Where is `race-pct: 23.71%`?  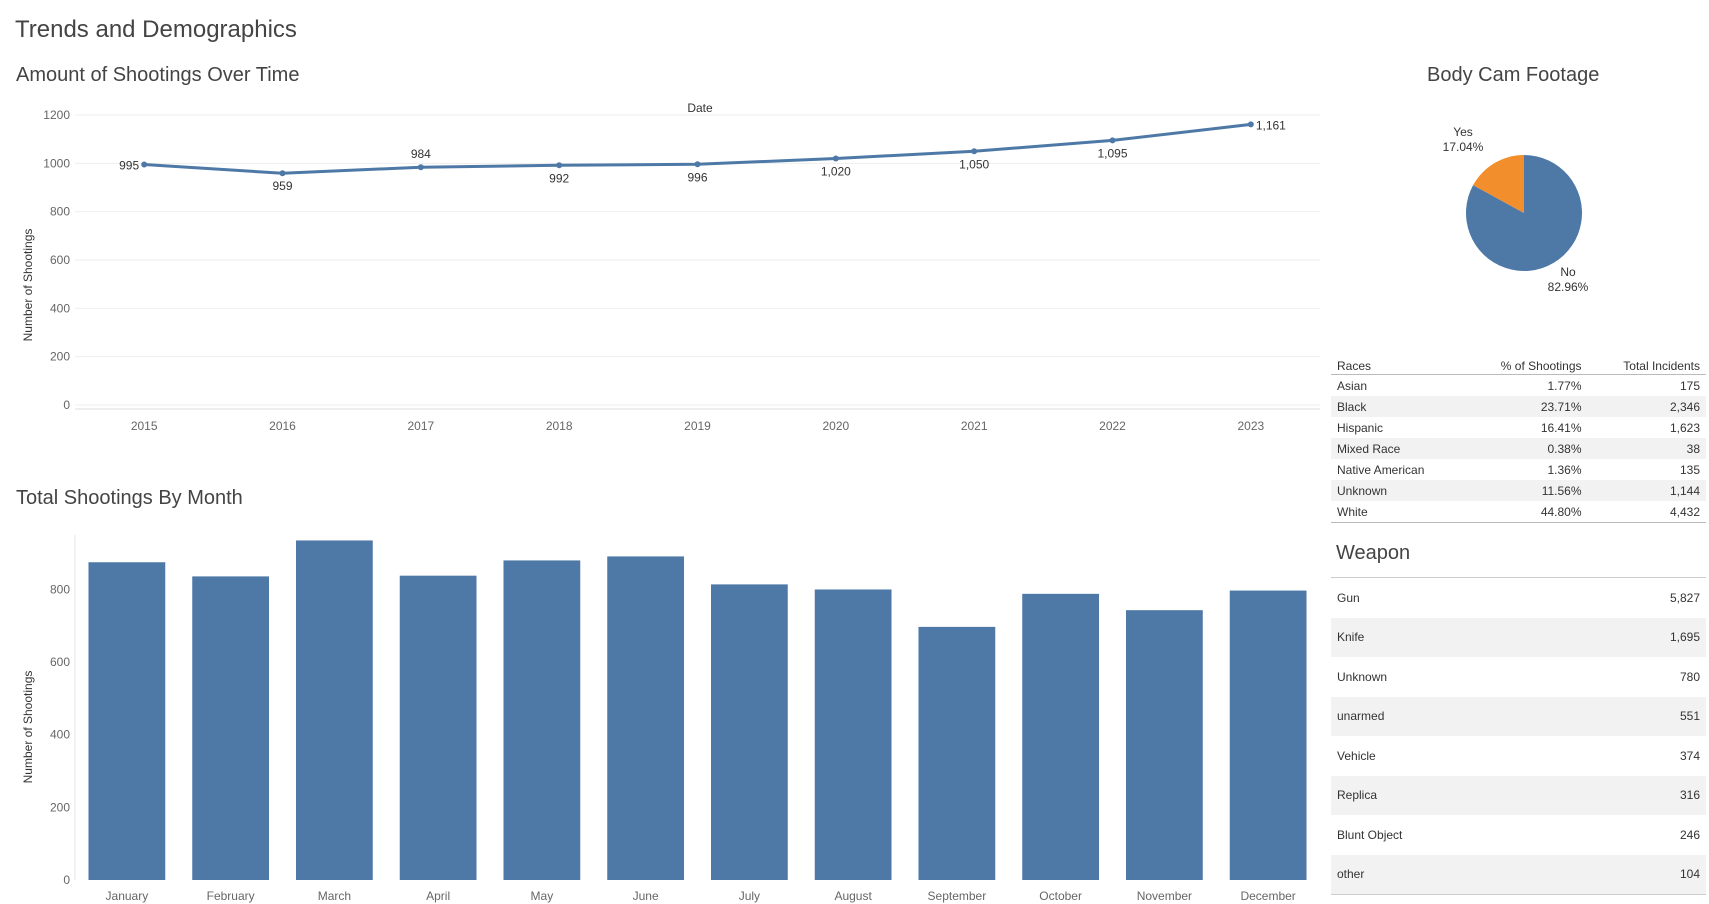
race-pct: 23.71% is located at coordinates (1525, 406).